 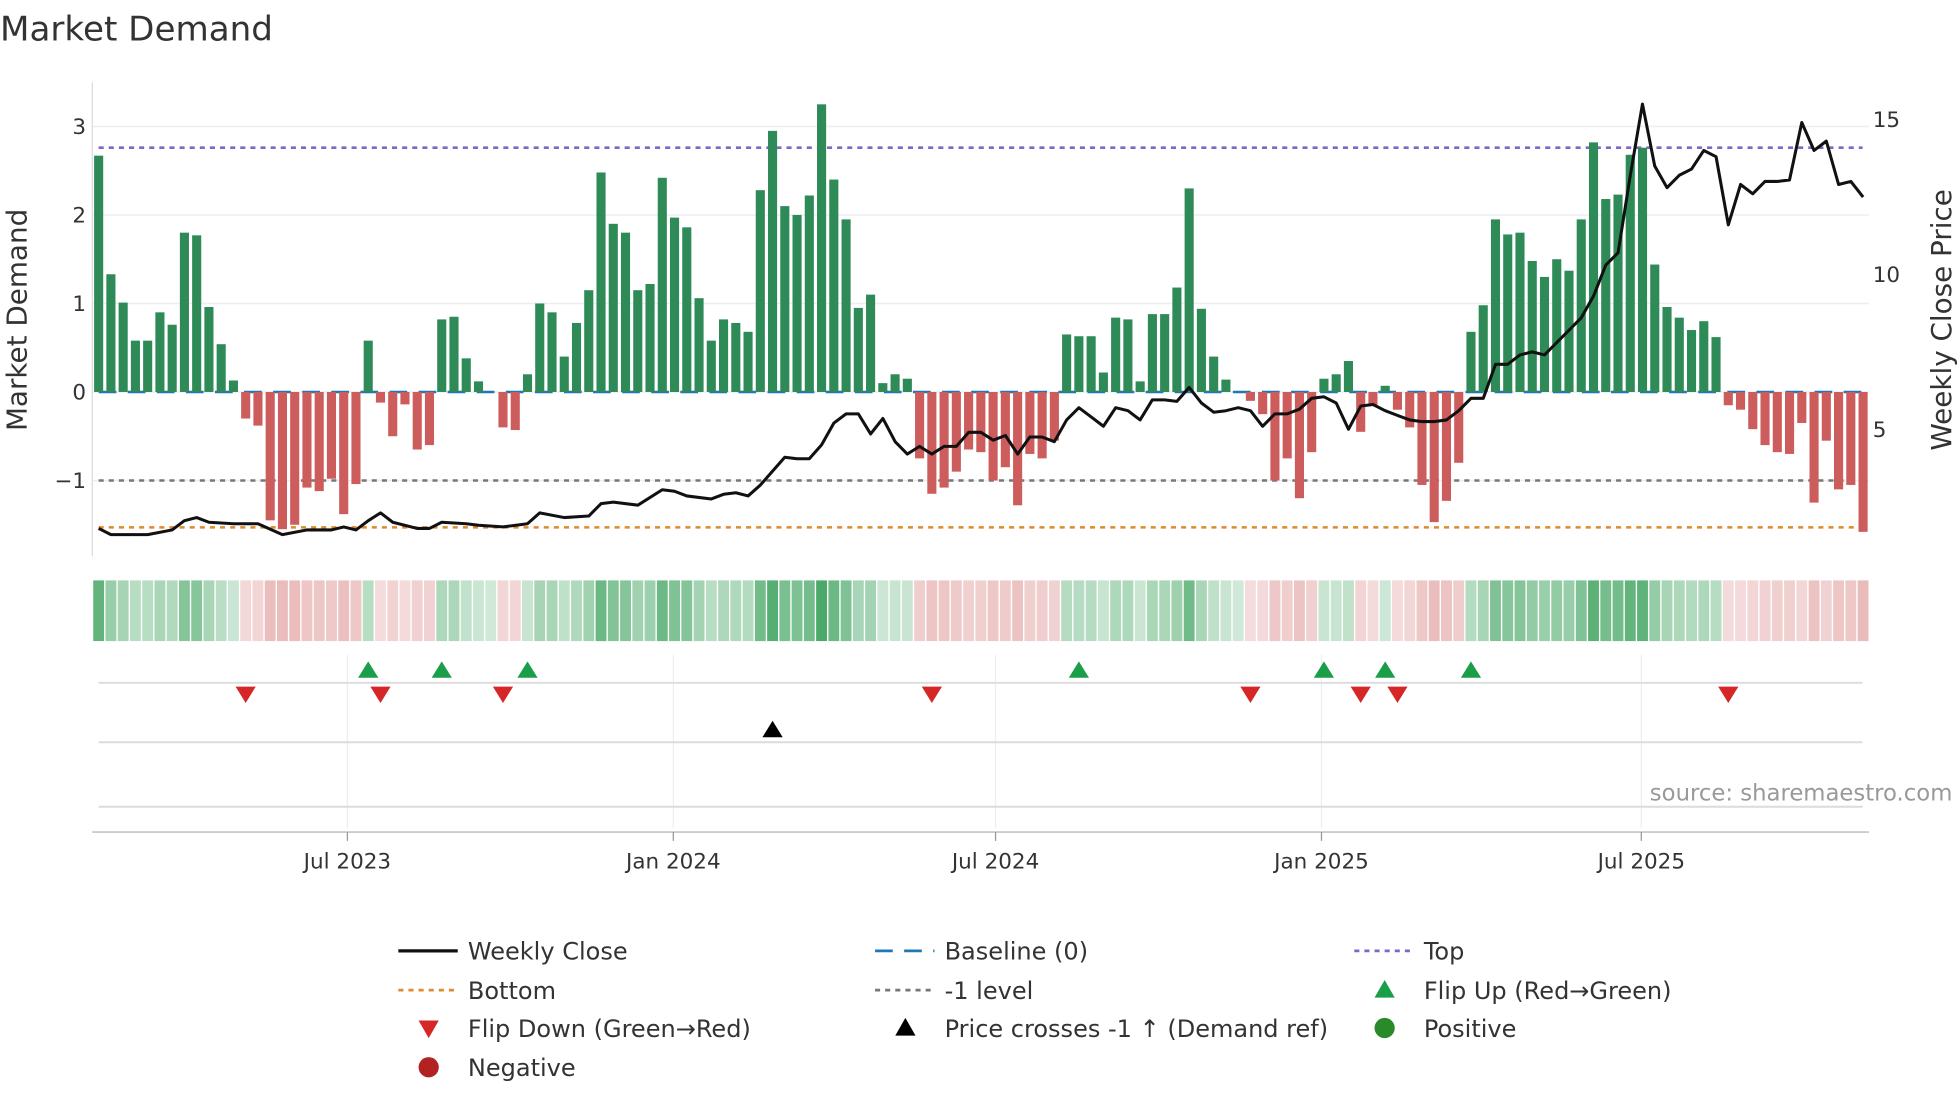 What do you see at coordinates (981, 611) in the screenshot?
I see `demand-heat-strip` at bounding box center [981, 611].